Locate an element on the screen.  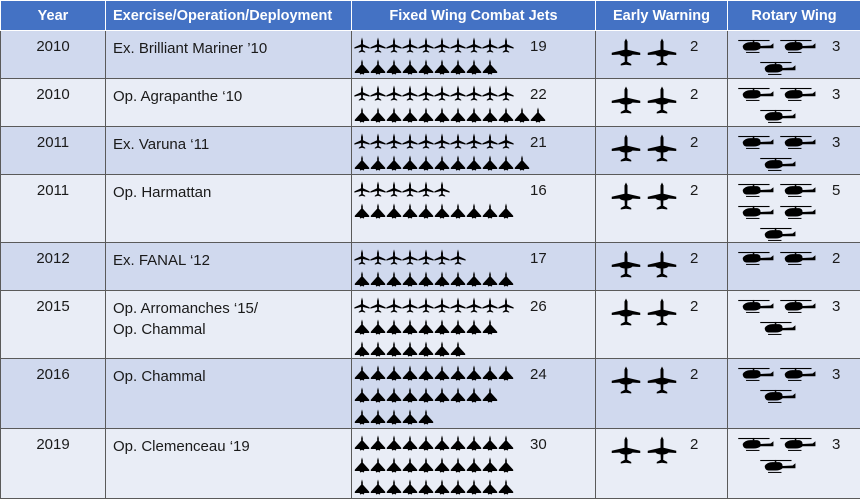
fixed-wing-cell: 17 is located at coordinates (473, 266).